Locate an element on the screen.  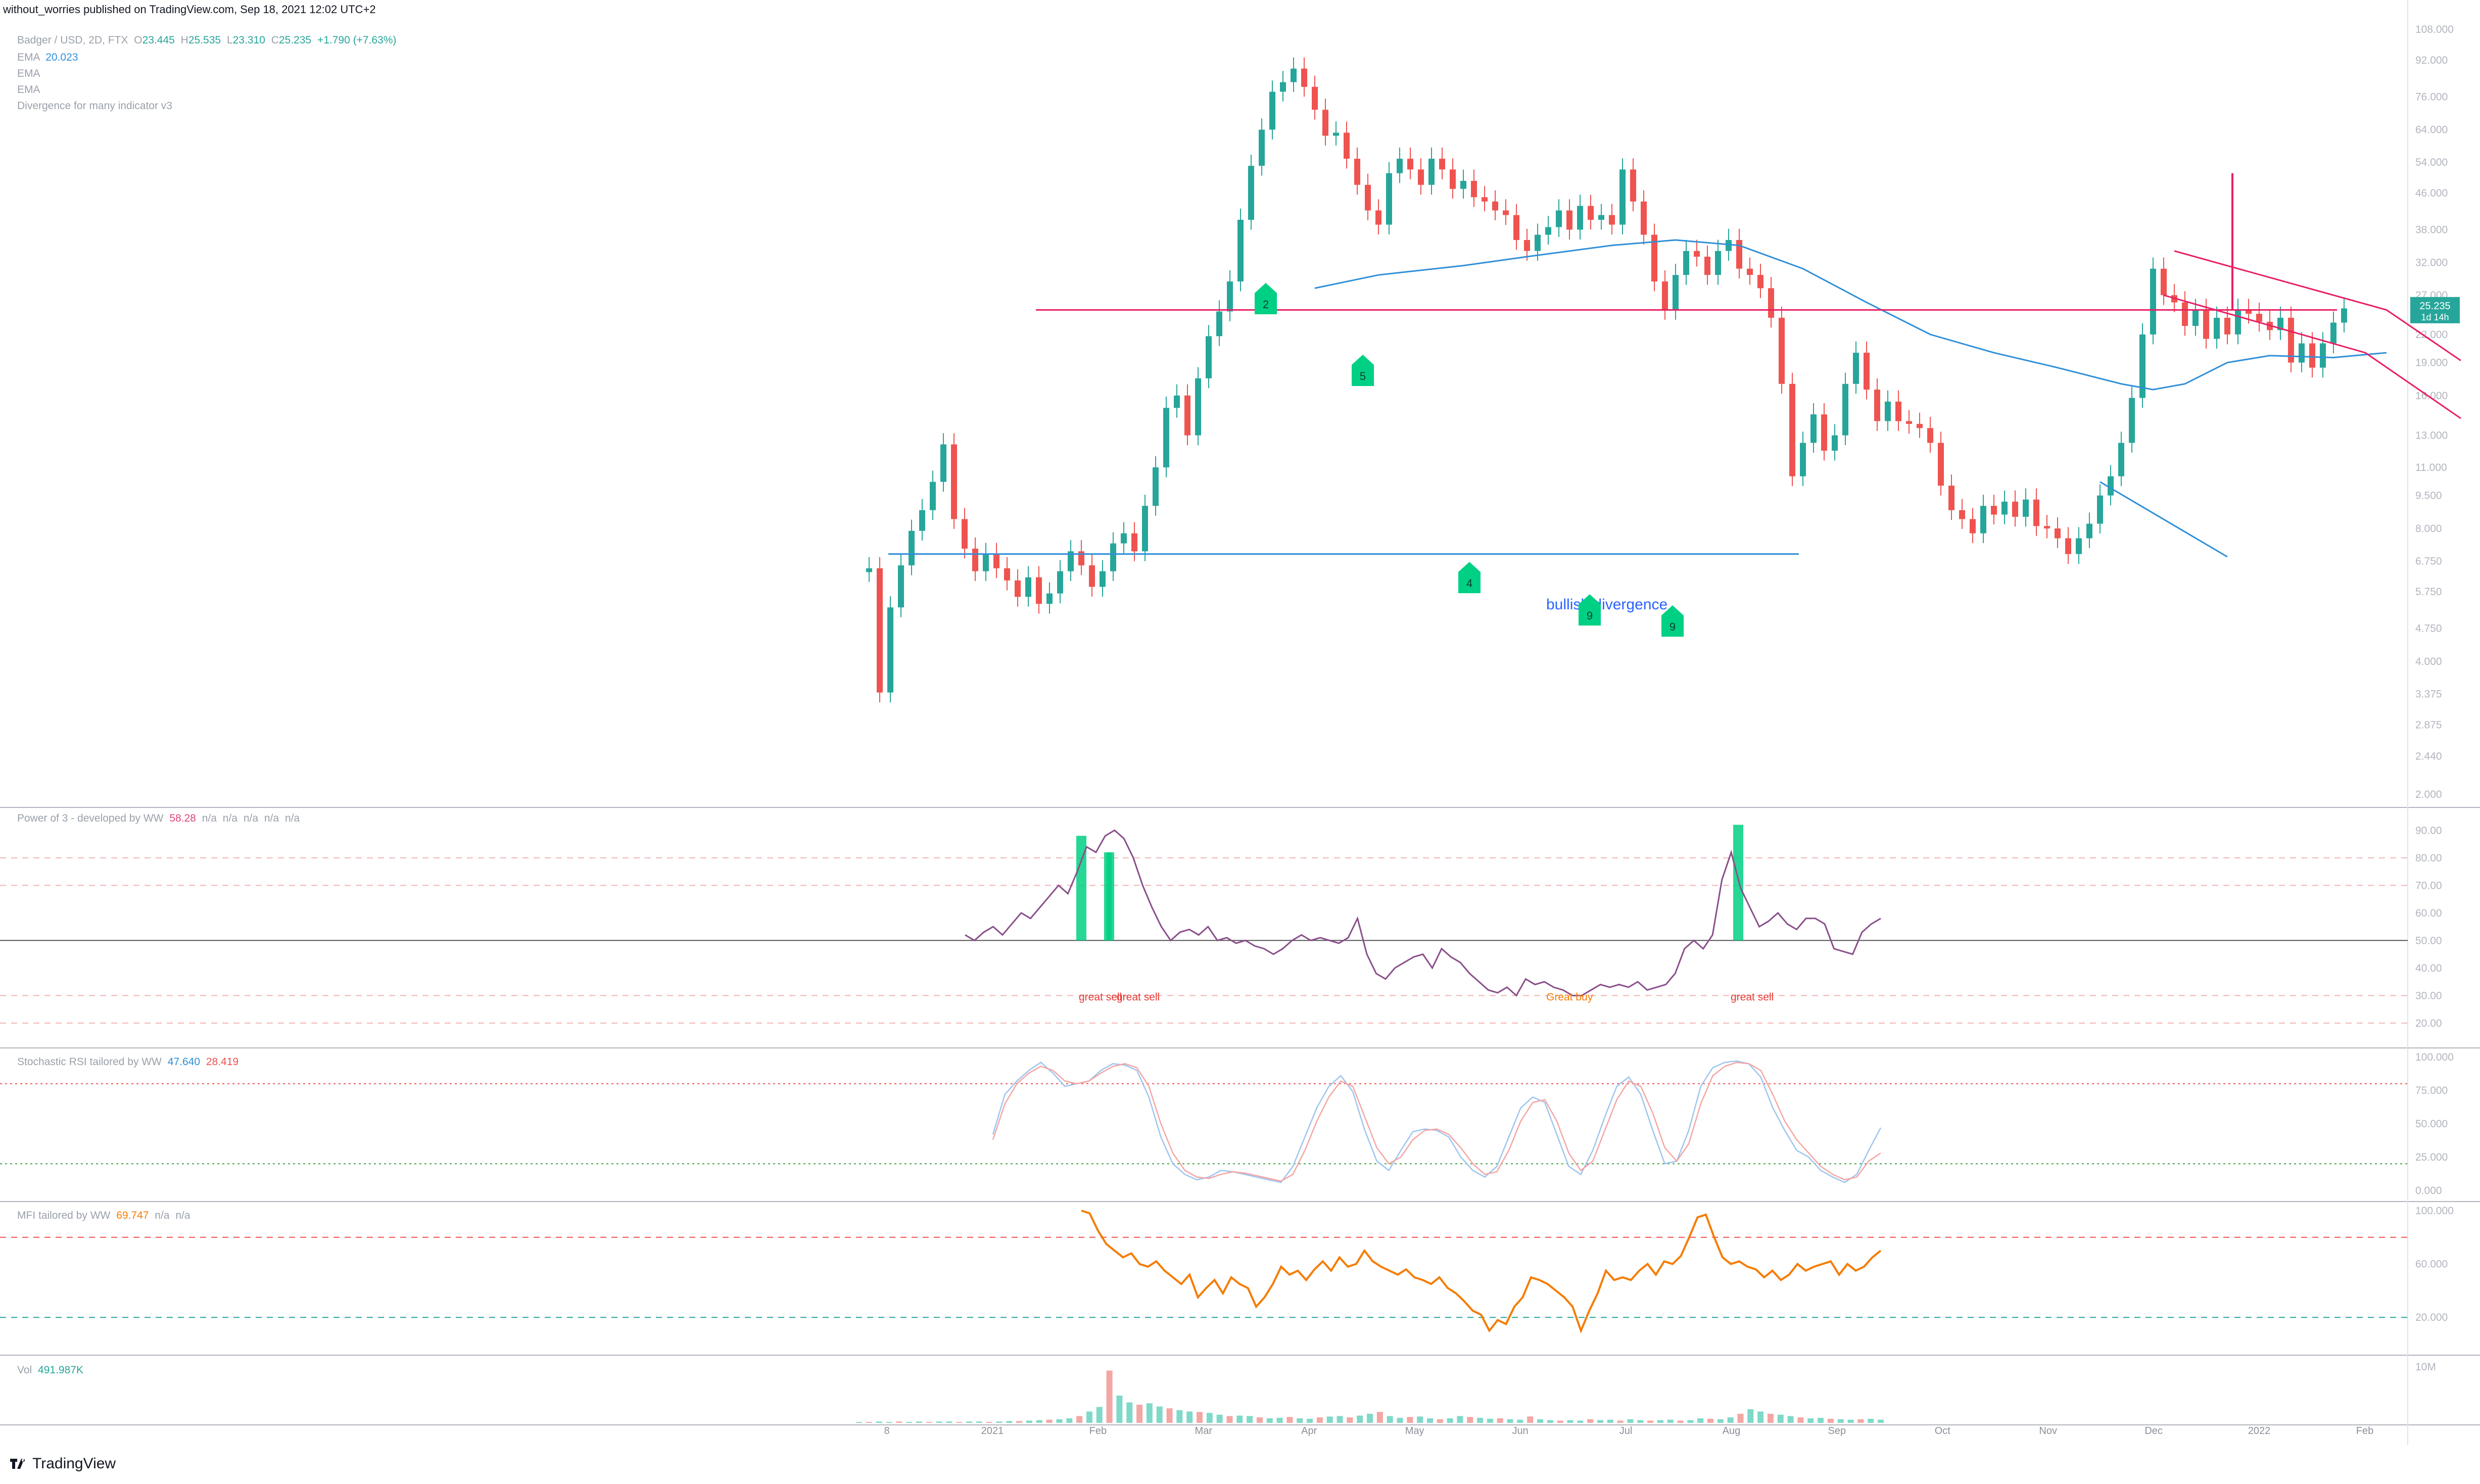
y-tick-label: 38.000 is located at coordinates (2431, 230).